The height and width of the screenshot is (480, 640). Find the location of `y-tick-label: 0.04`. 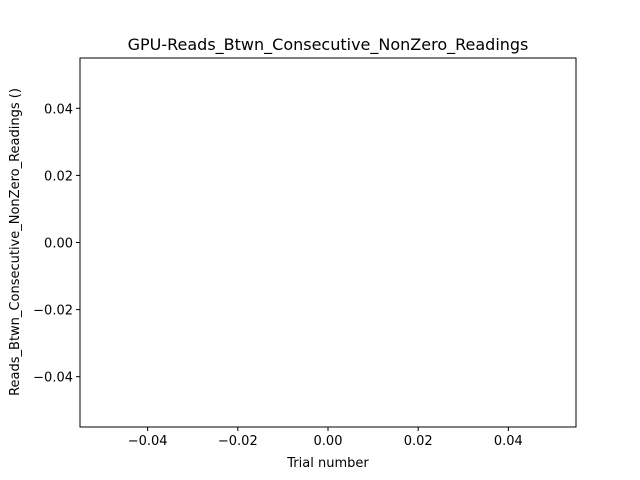

y-tick-label: 0.04 is located at coordinates (58, 109).